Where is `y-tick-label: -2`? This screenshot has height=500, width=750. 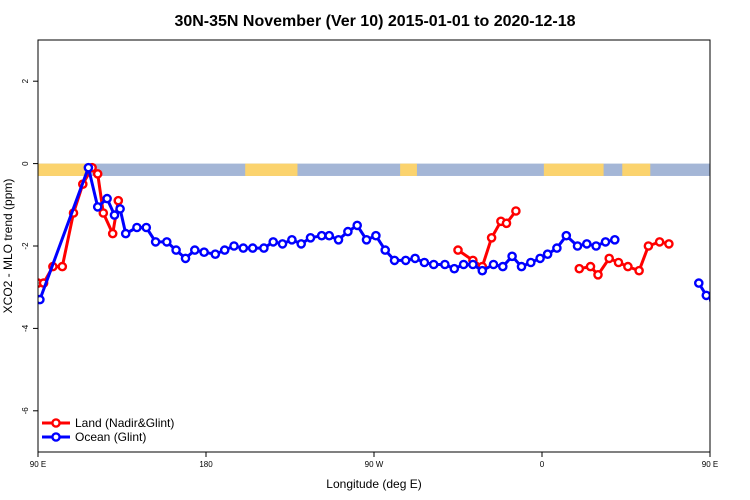 y-tick-label: -2 is located at coordinates (25, 246).